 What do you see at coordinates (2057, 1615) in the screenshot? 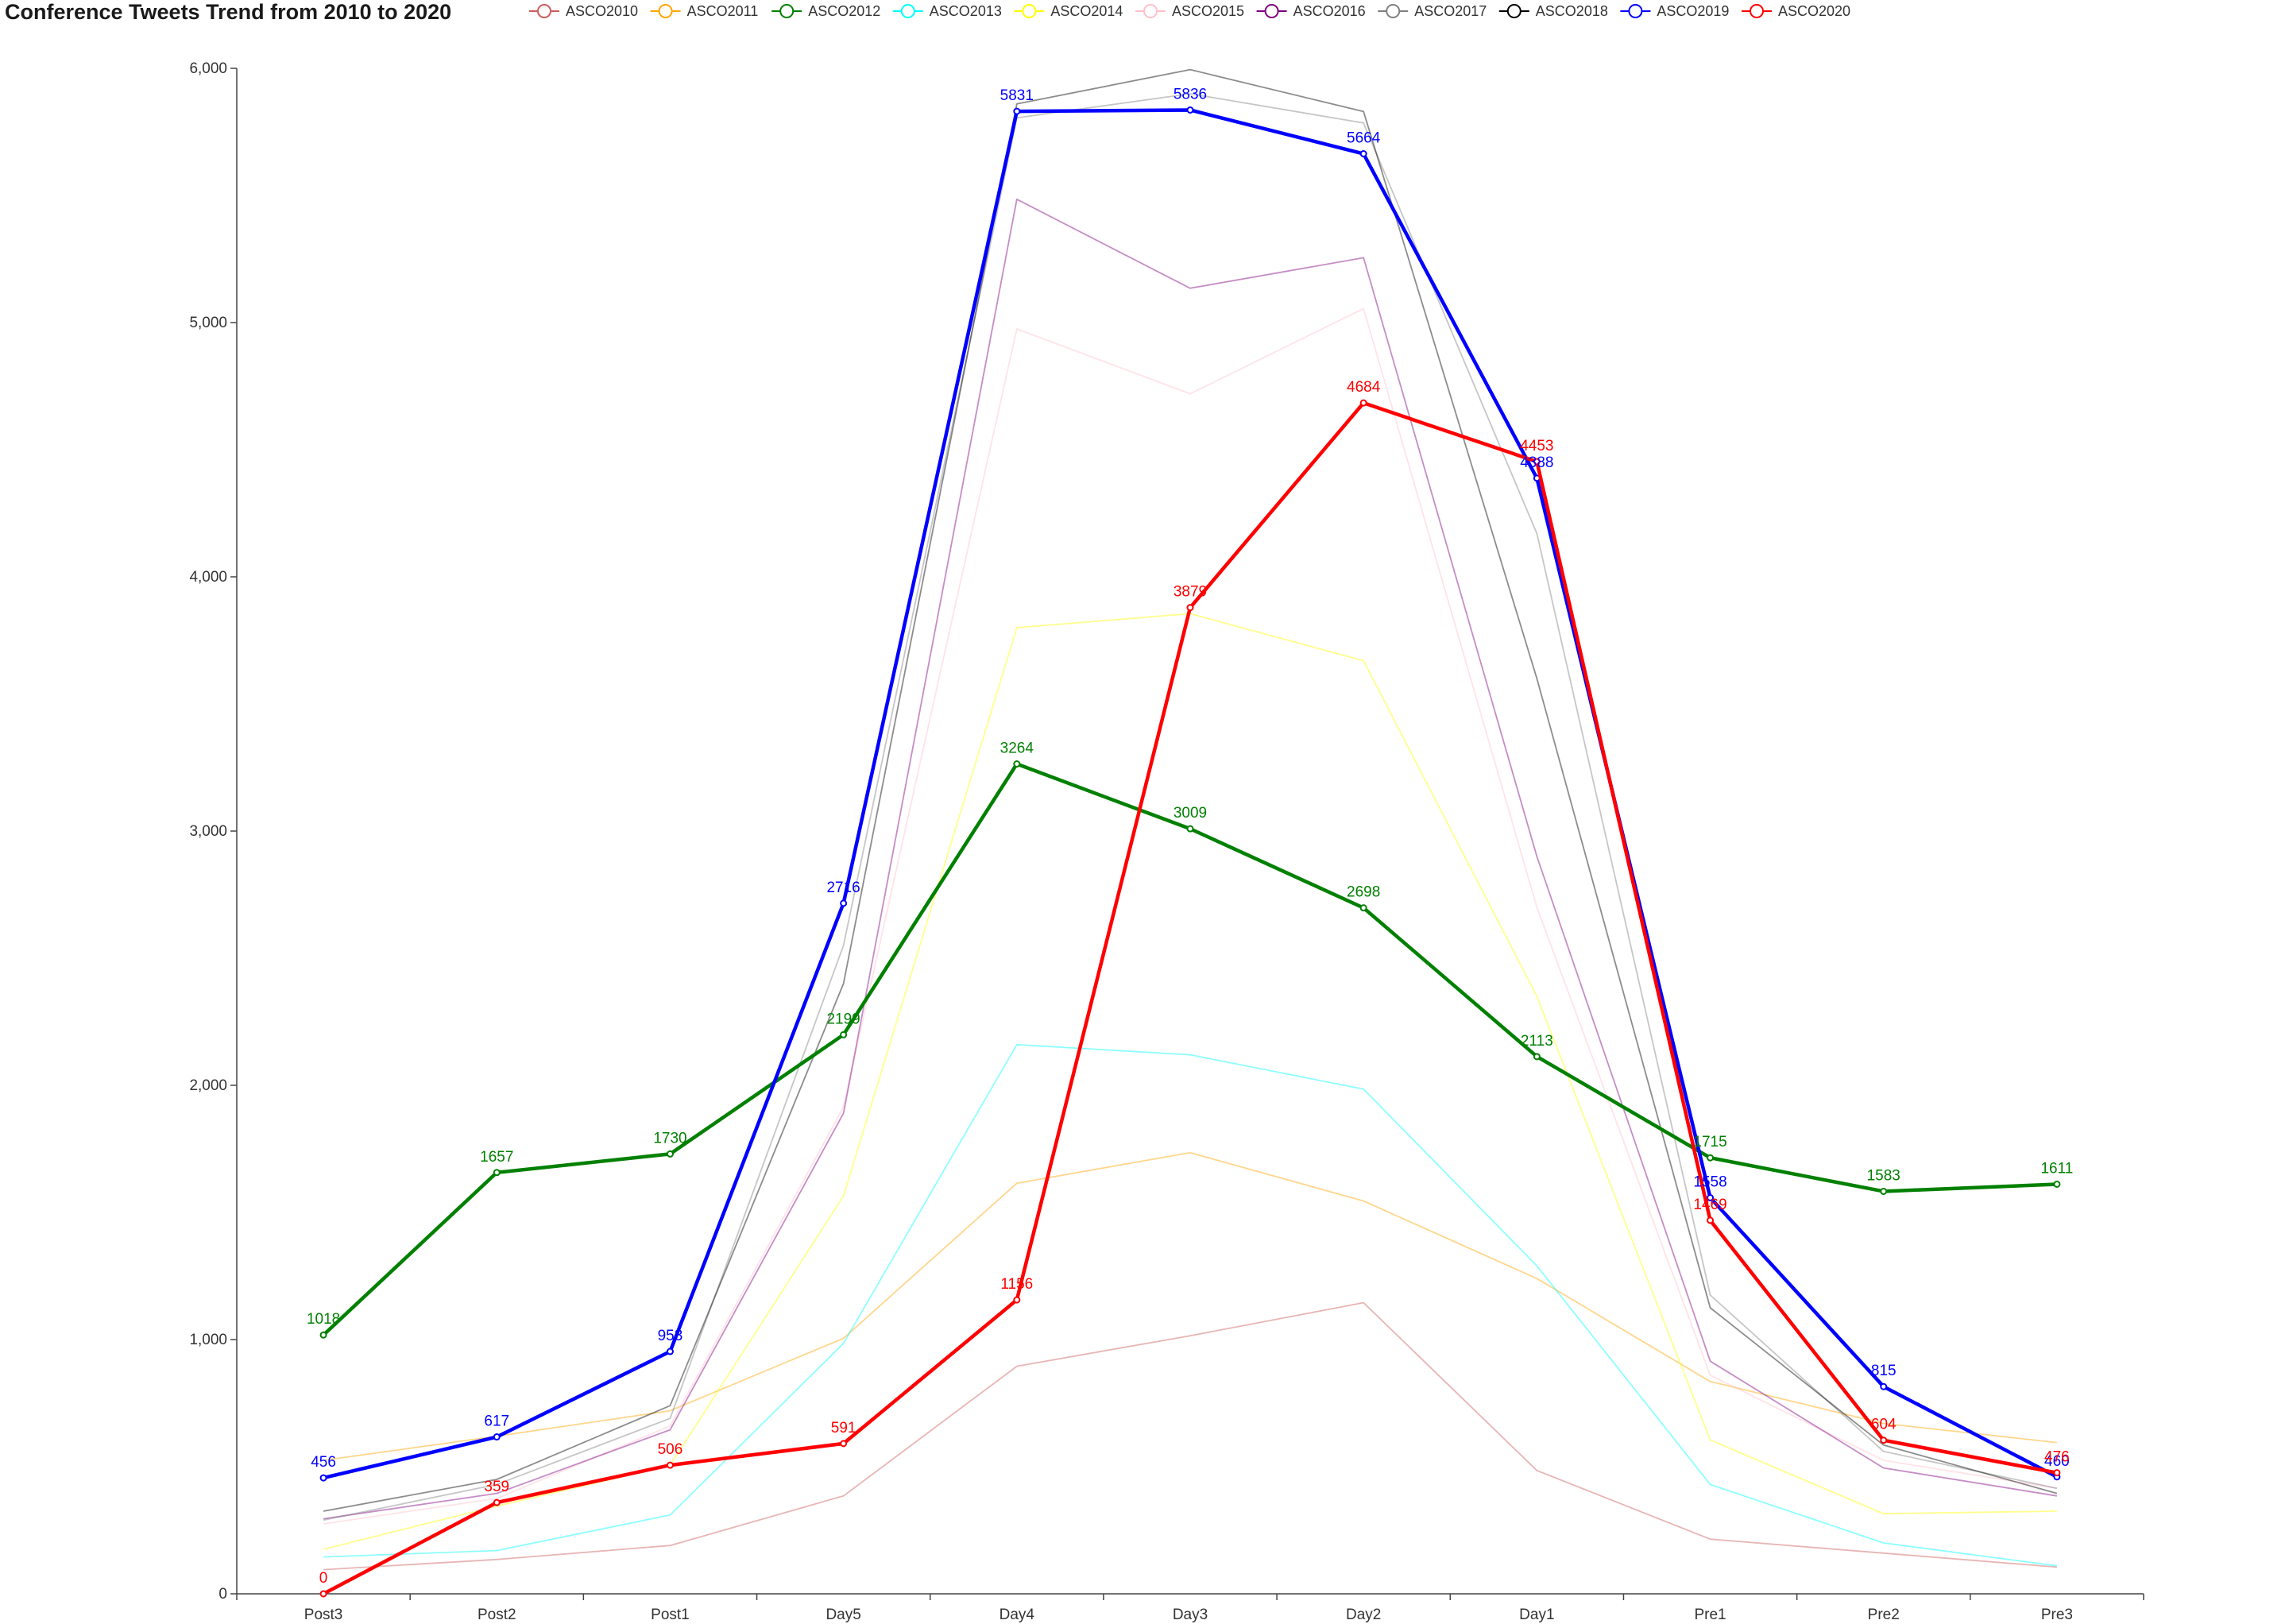
I see `x-tick-label: Pre3` at bounding box center [2057, 1615].